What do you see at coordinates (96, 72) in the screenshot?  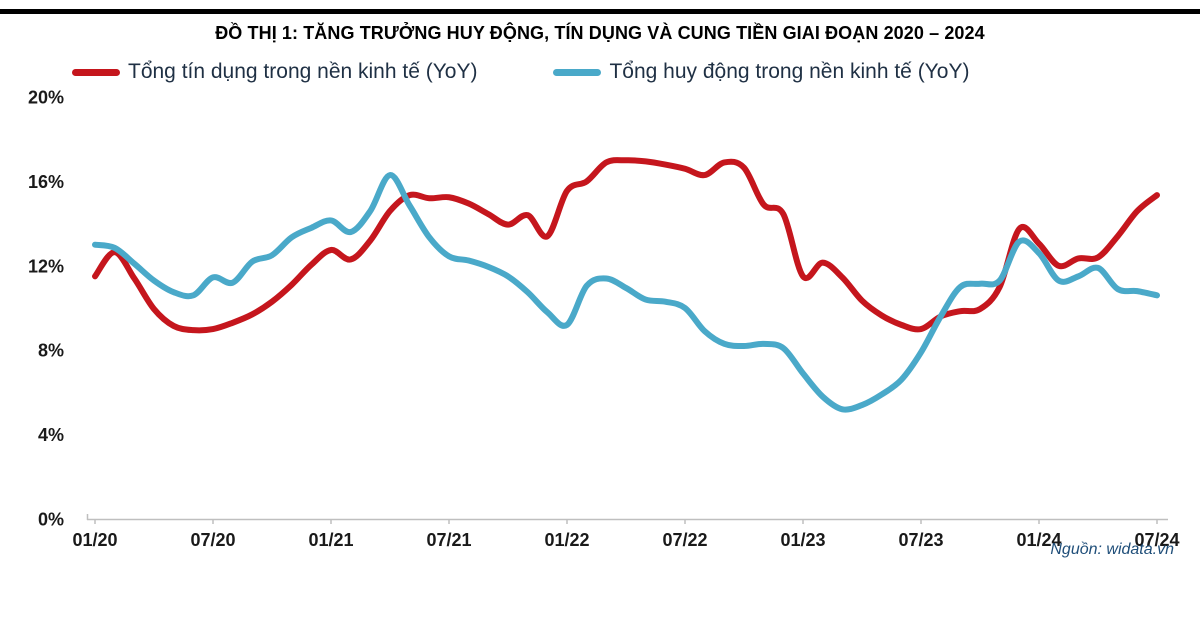 I see `credit-line-swatch` at bounding box center [96, 72].